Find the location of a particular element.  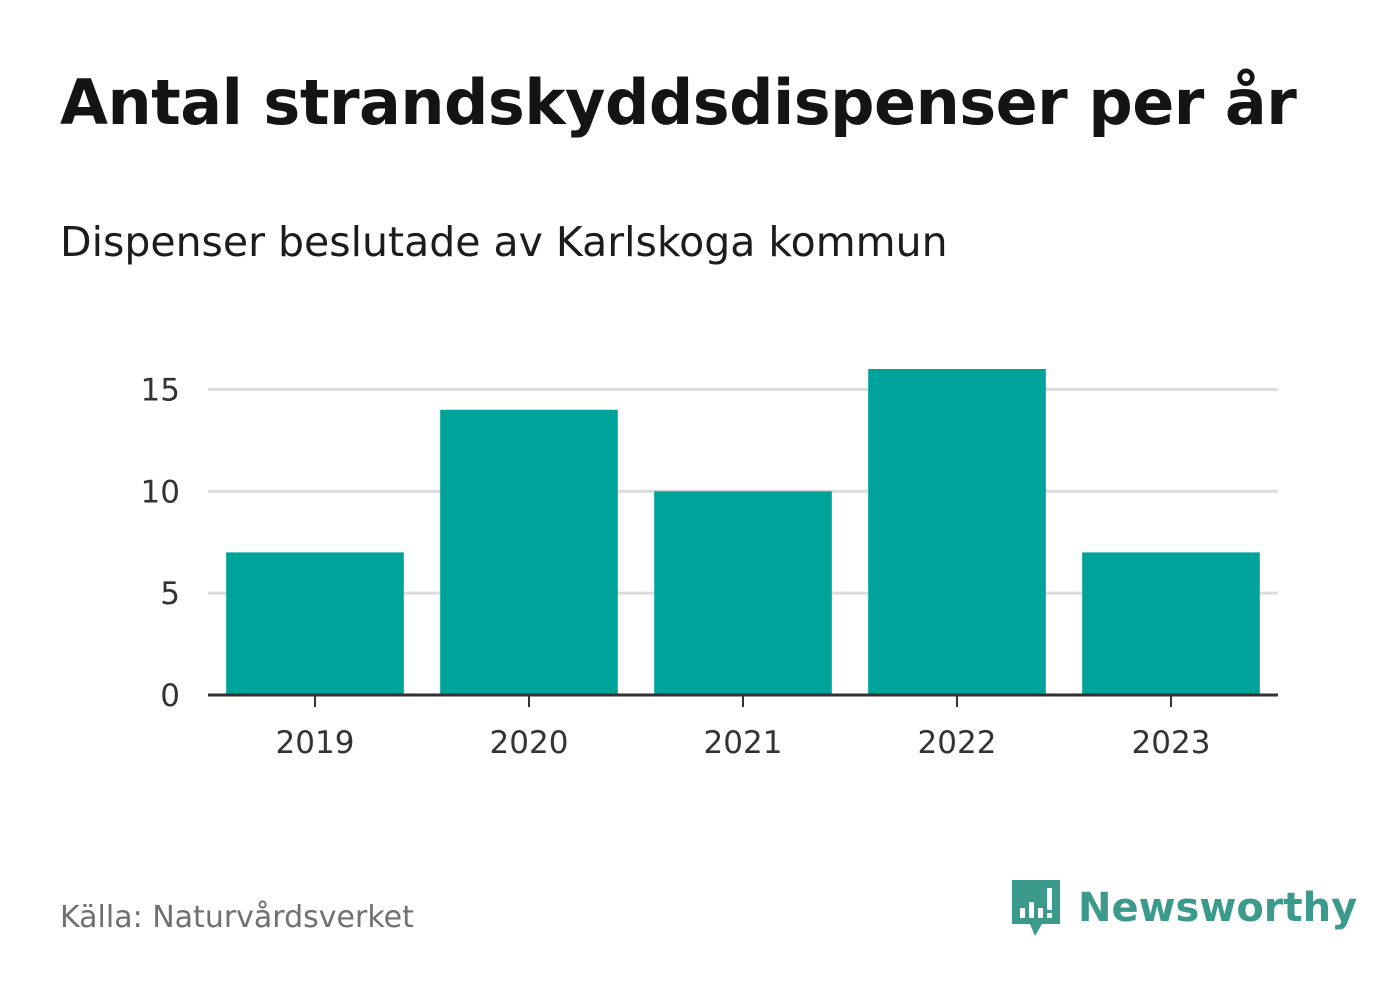

chart-title: Antal strandskyddsdispenser per år is located at coordinates (678, 102).